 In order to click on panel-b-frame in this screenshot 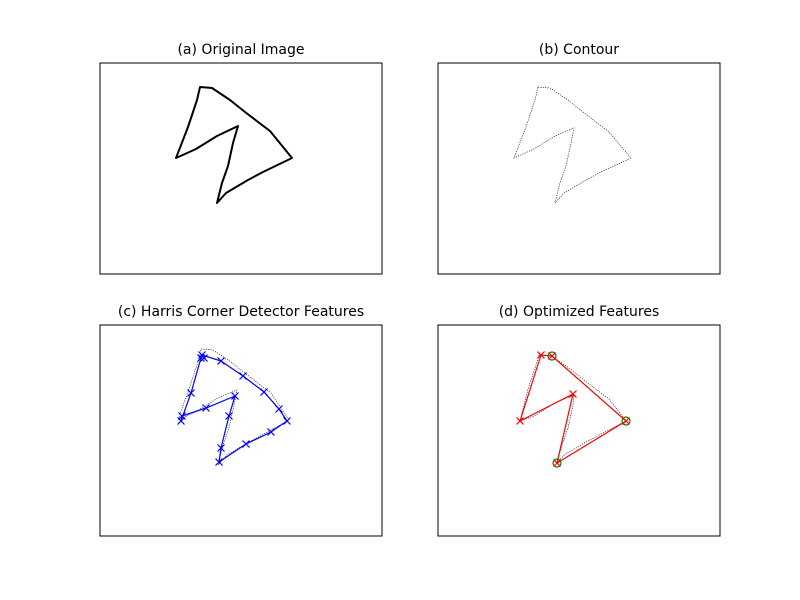, I will do `click(579, 168)`.